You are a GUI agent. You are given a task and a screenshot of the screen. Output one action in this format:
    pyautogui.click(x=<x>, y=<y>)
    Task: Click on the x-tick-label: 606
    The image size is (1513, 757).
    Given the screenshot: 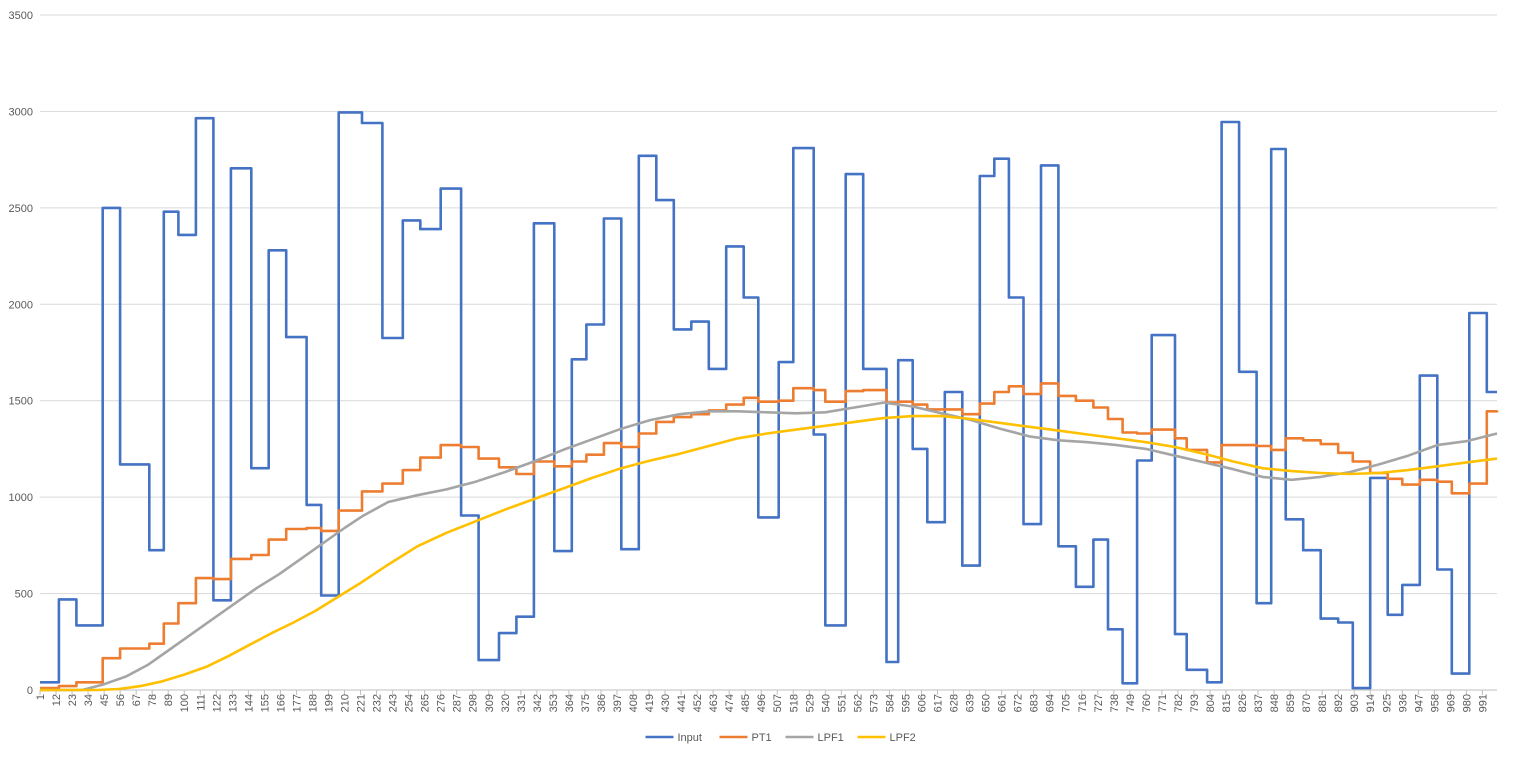 What is the action you would take?
    pyautogui.click(x=922, y=703)
    